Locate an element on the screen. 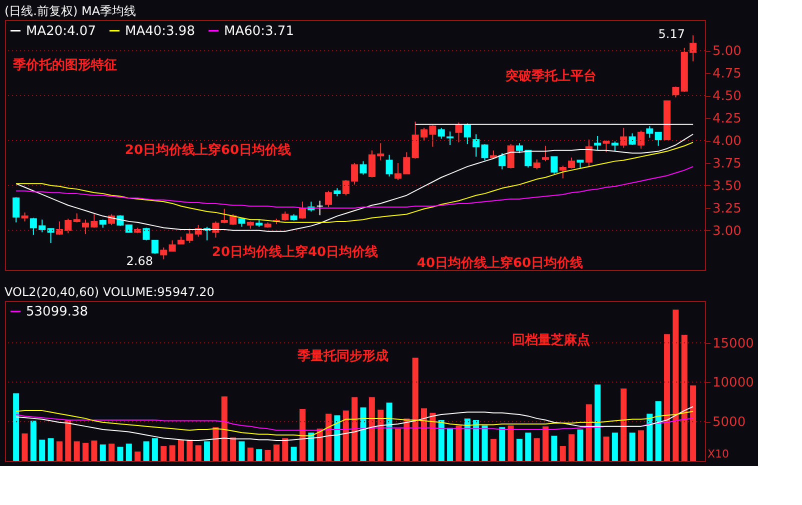  legend-label: MA20:4.07 is located at coordinates (61, 31).